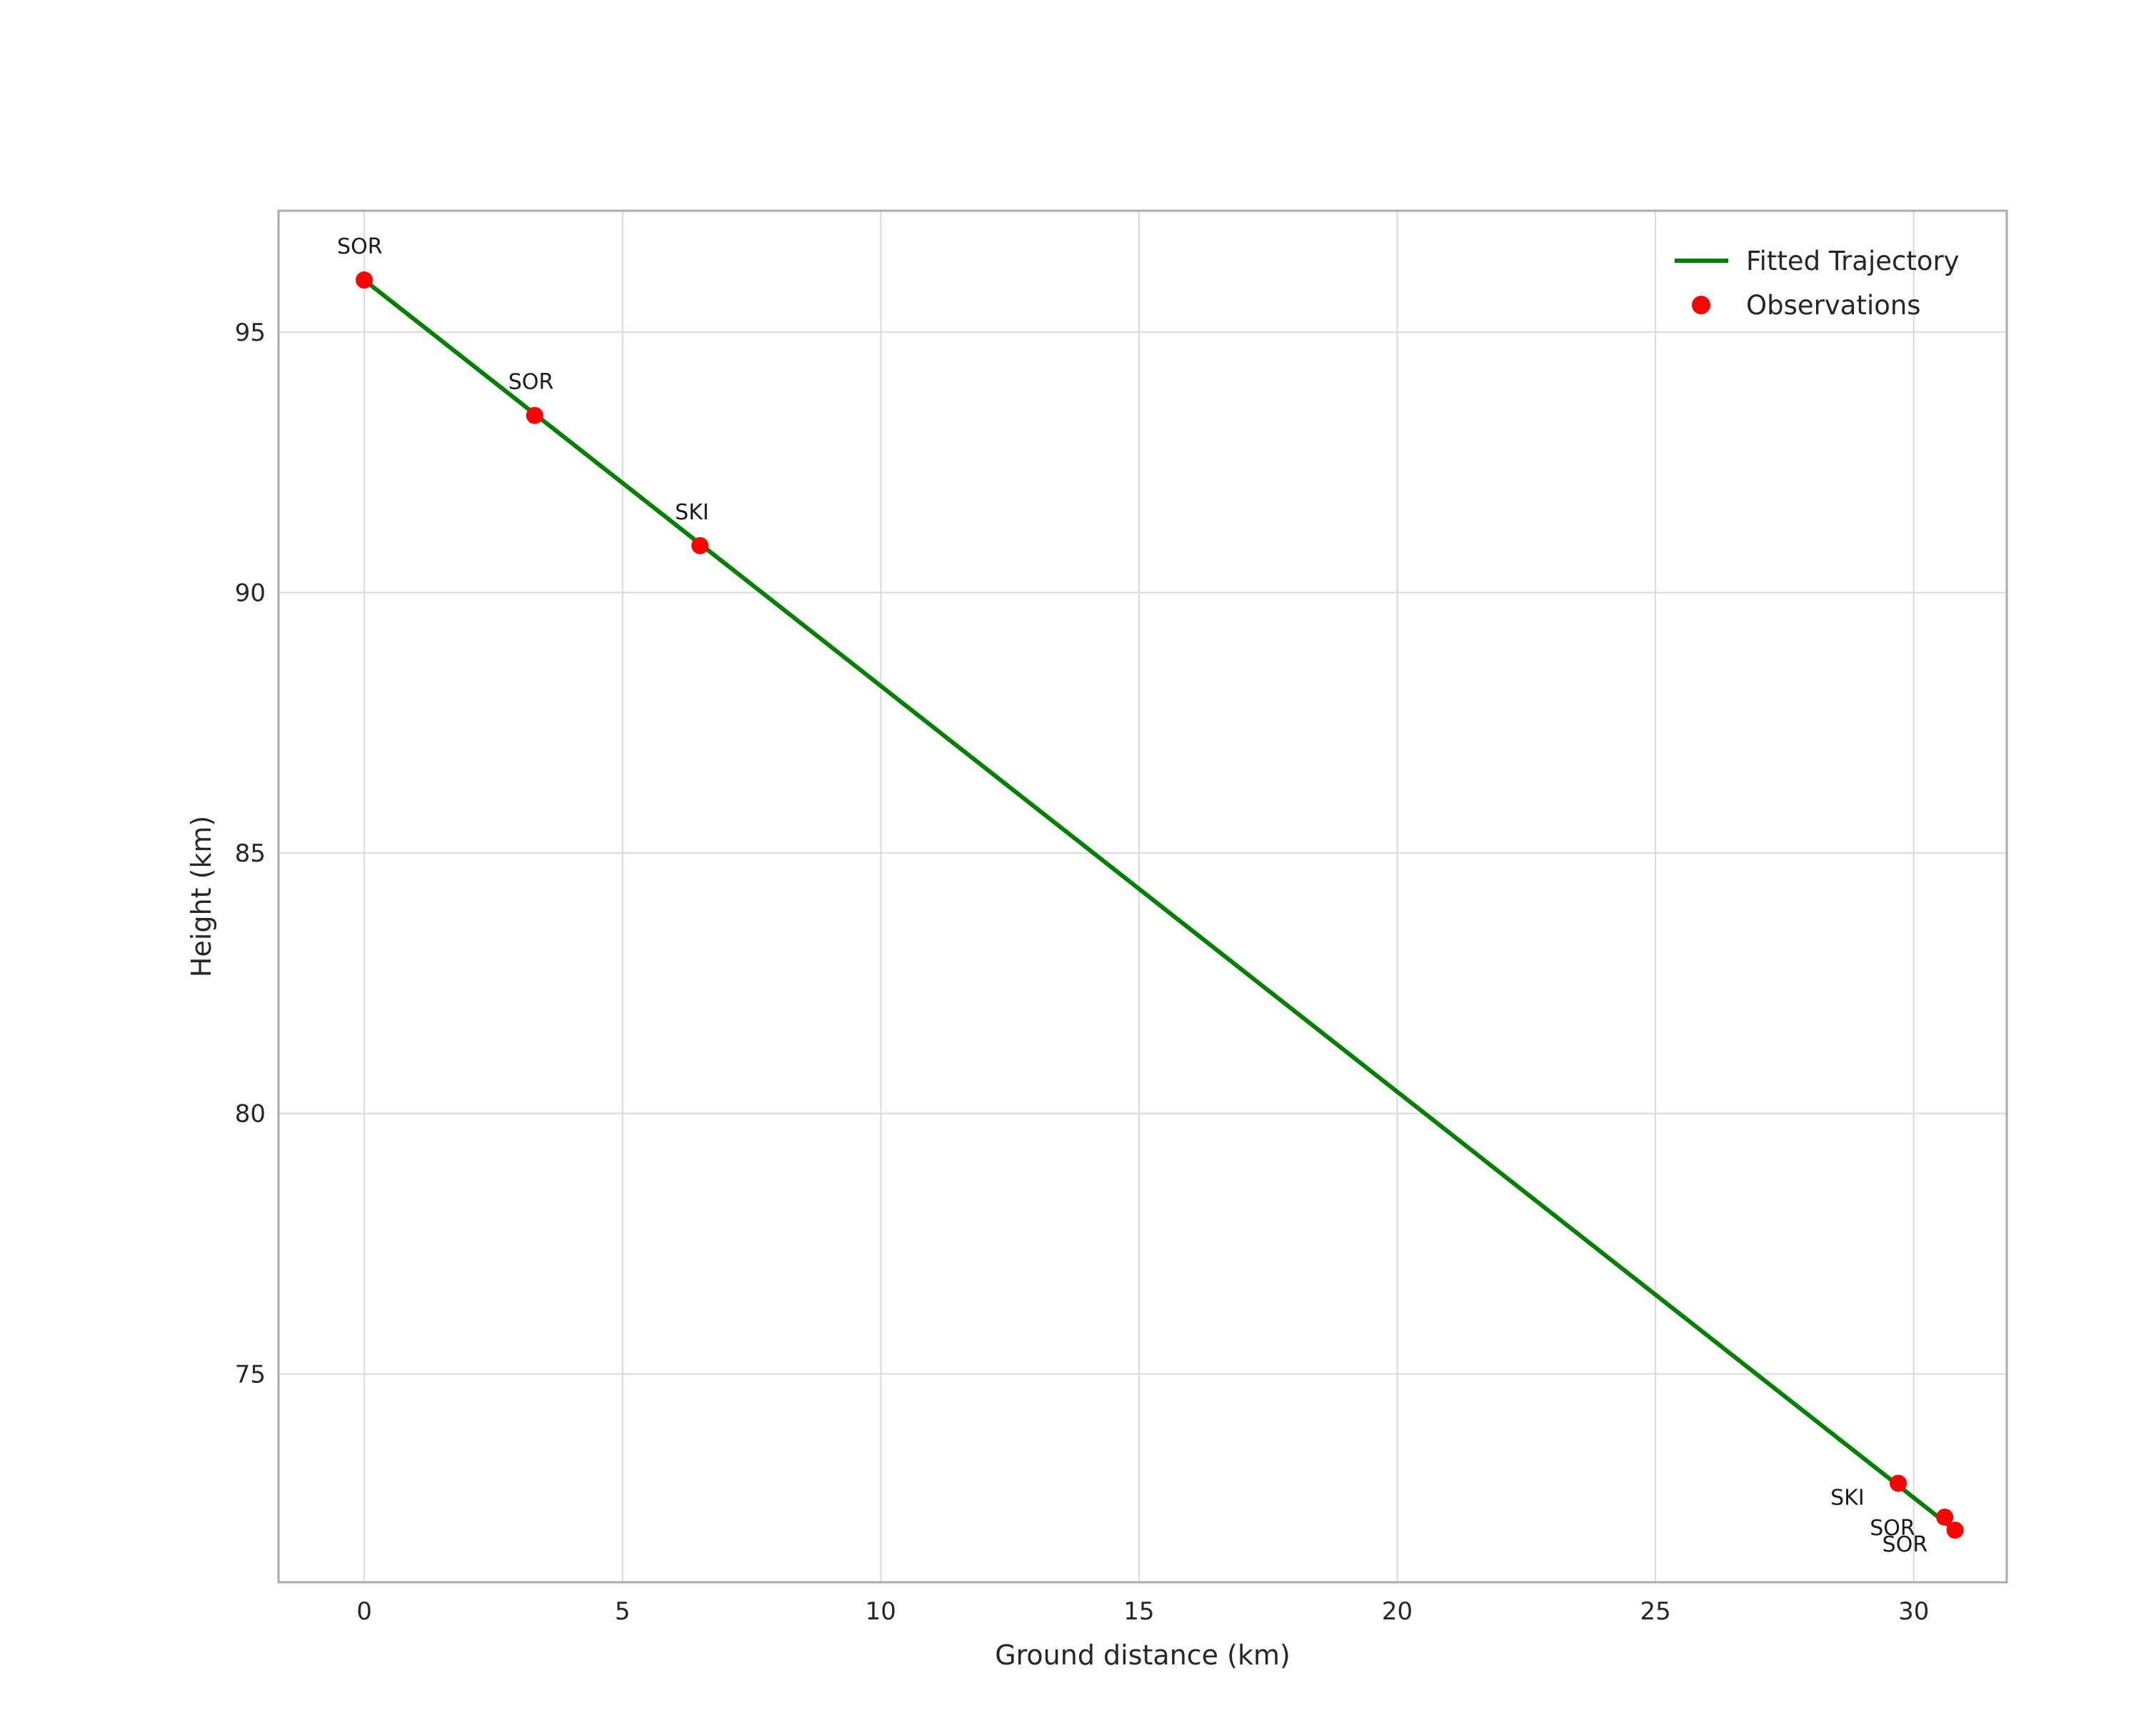  Describe the element at coordinates (1398, 1612) in the screenshot. I see `x-tick-label: 20` at that location.